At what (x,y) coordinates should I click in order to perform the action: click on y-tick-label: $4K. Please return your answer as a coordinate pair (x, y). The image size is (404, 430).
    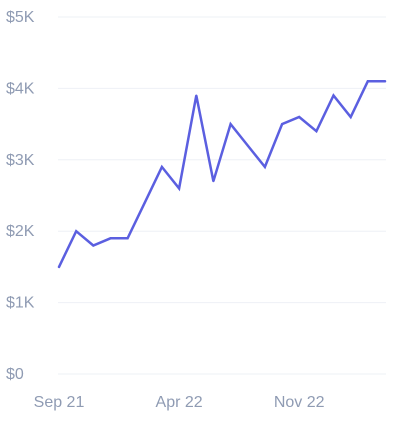
    Looking at the image, I should click on (20, 88).